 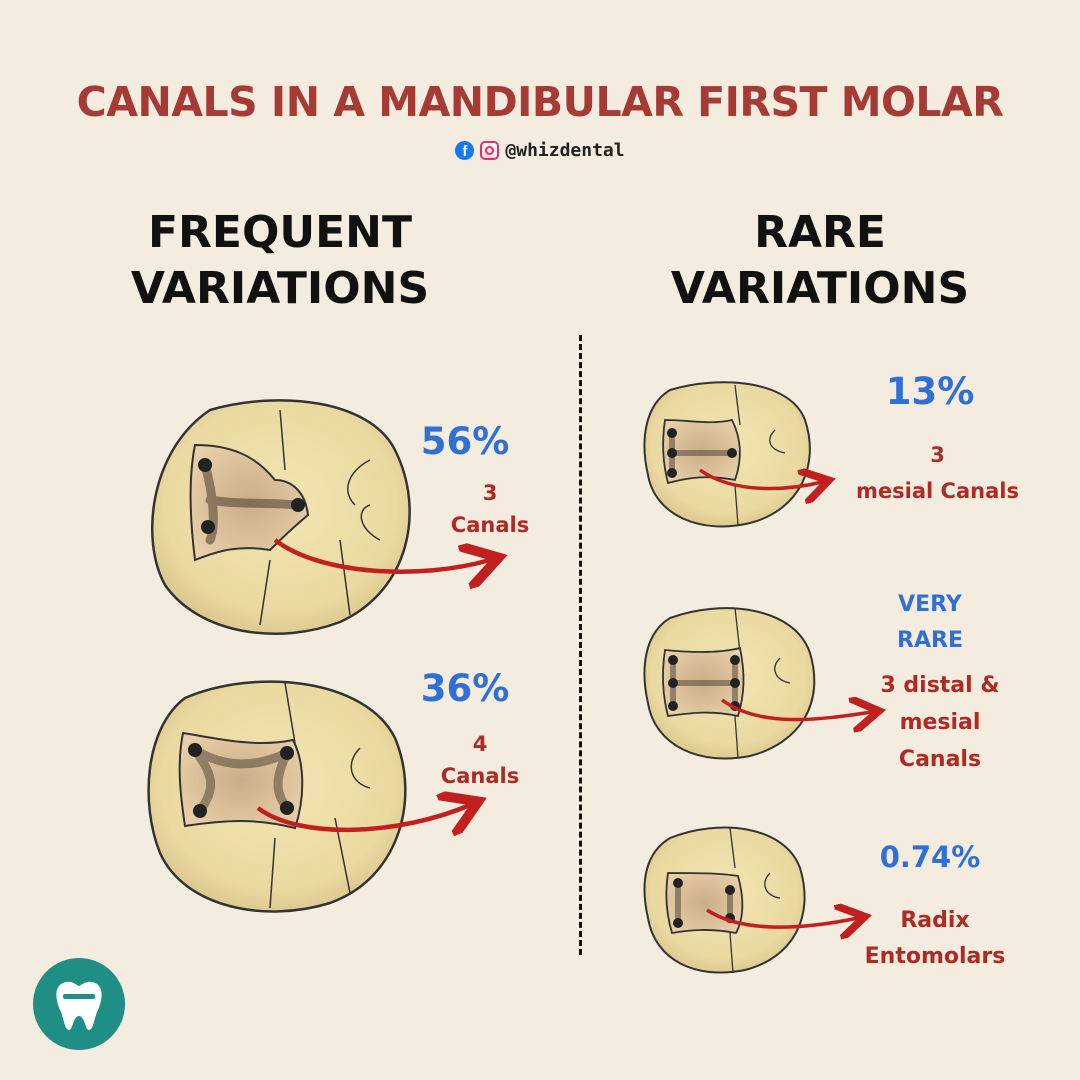 I want to click on frequent-heading: FREQUENT VARIATIONS, so click(x=280, y=260).